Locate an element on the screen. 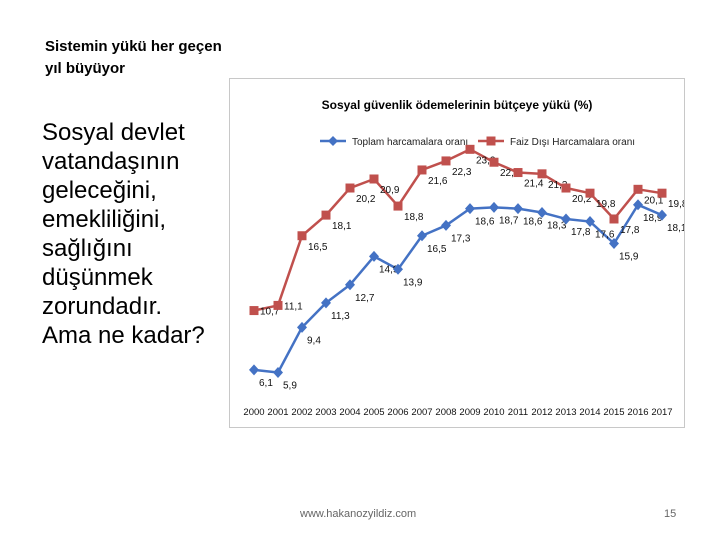 This screenshot has height=540, width=720. data-point-s2-2002 is located at coordinates (302, 236).